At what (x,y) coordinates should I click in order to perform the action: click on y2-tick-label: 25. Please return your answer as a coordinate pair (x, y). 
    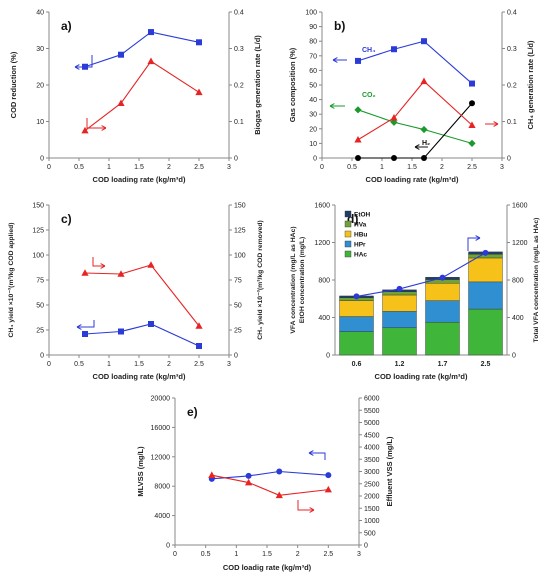
    Looking at the image, I should click on (238, 331).